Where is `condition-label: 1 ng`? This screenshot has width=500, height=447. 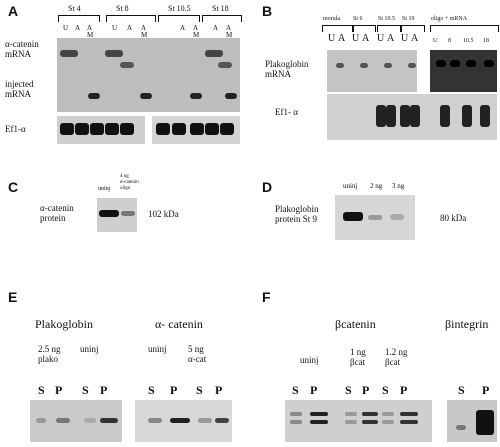
condition-label: 1 ng is located at coordinates (358, 352).